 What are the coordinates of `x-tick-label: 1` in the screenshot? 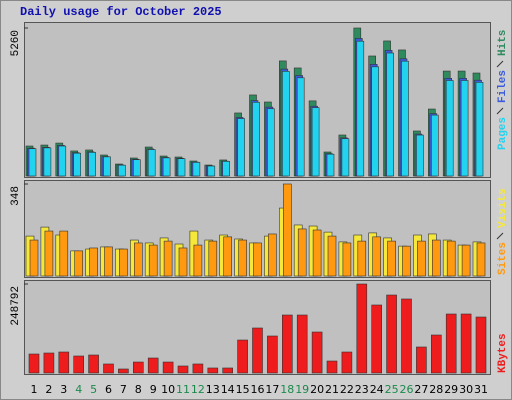 It's located at (34, 389).